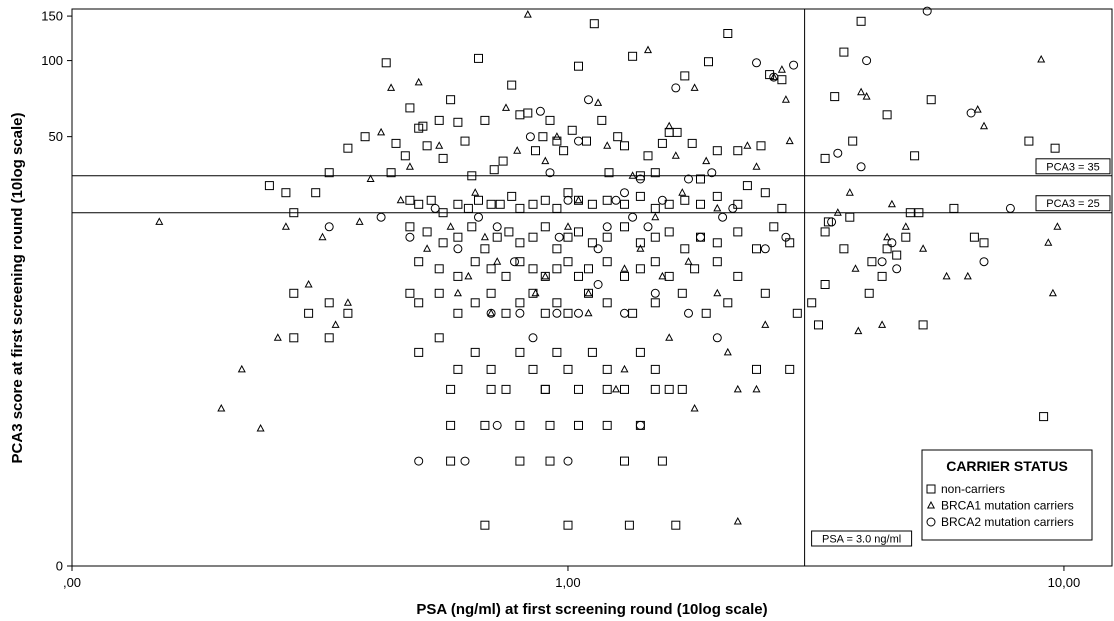 This screenshot has width=1114, height=621. What do you see at coordinates (1007, 466) in the screenshot?
I see `legend-title: CARRIER STATUS` at bounding box center [1007, 466].